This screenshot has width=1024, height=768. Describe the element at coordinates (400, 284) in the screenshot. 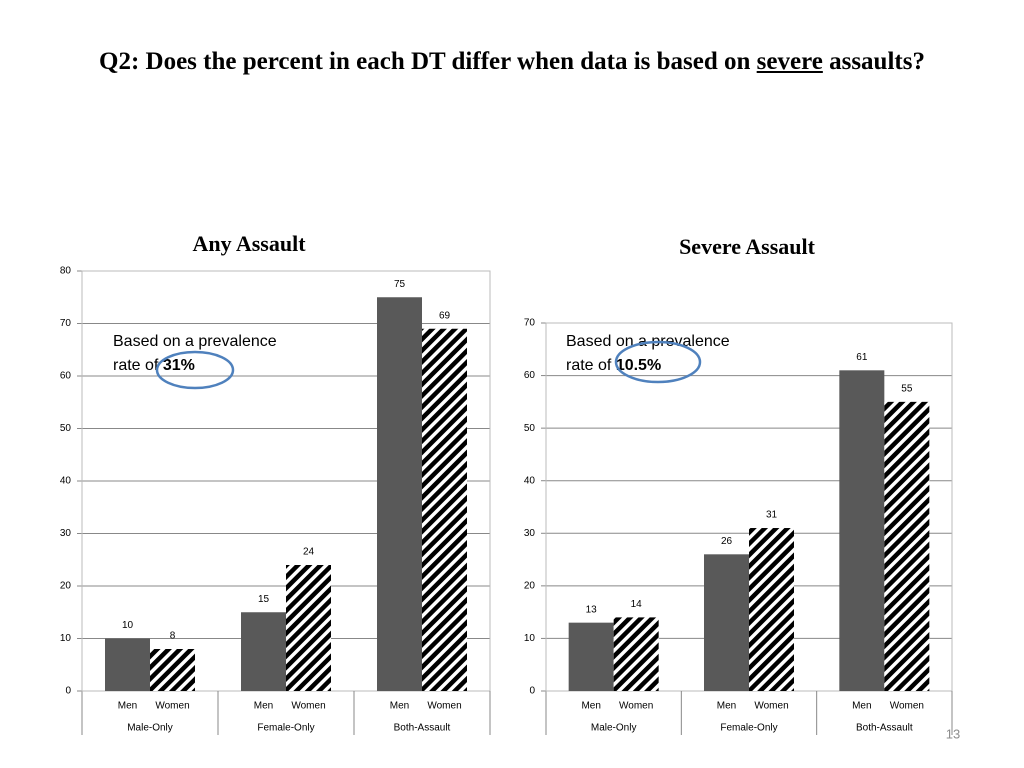

I see `data-label: 75` at that location.